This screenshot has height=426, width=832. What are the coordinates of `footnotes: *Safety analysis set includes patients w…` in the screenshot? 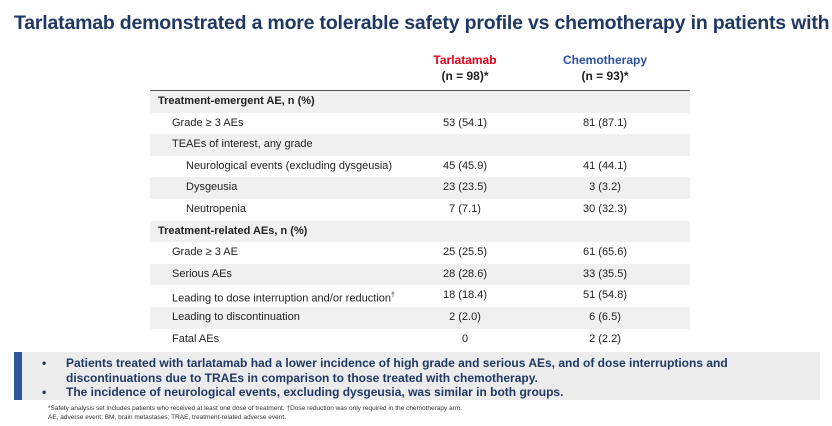 It's located at (255, 413).